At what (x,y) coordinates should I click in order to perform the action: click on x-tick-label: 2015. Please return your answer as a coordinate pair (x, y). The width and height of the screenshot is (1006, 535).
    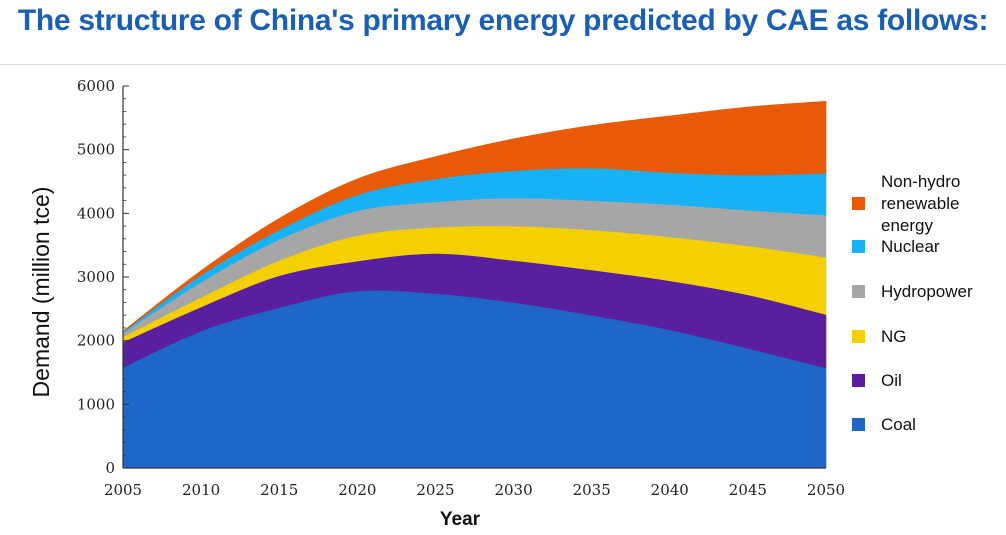
    Looking at the image, I should click on (279, 490).